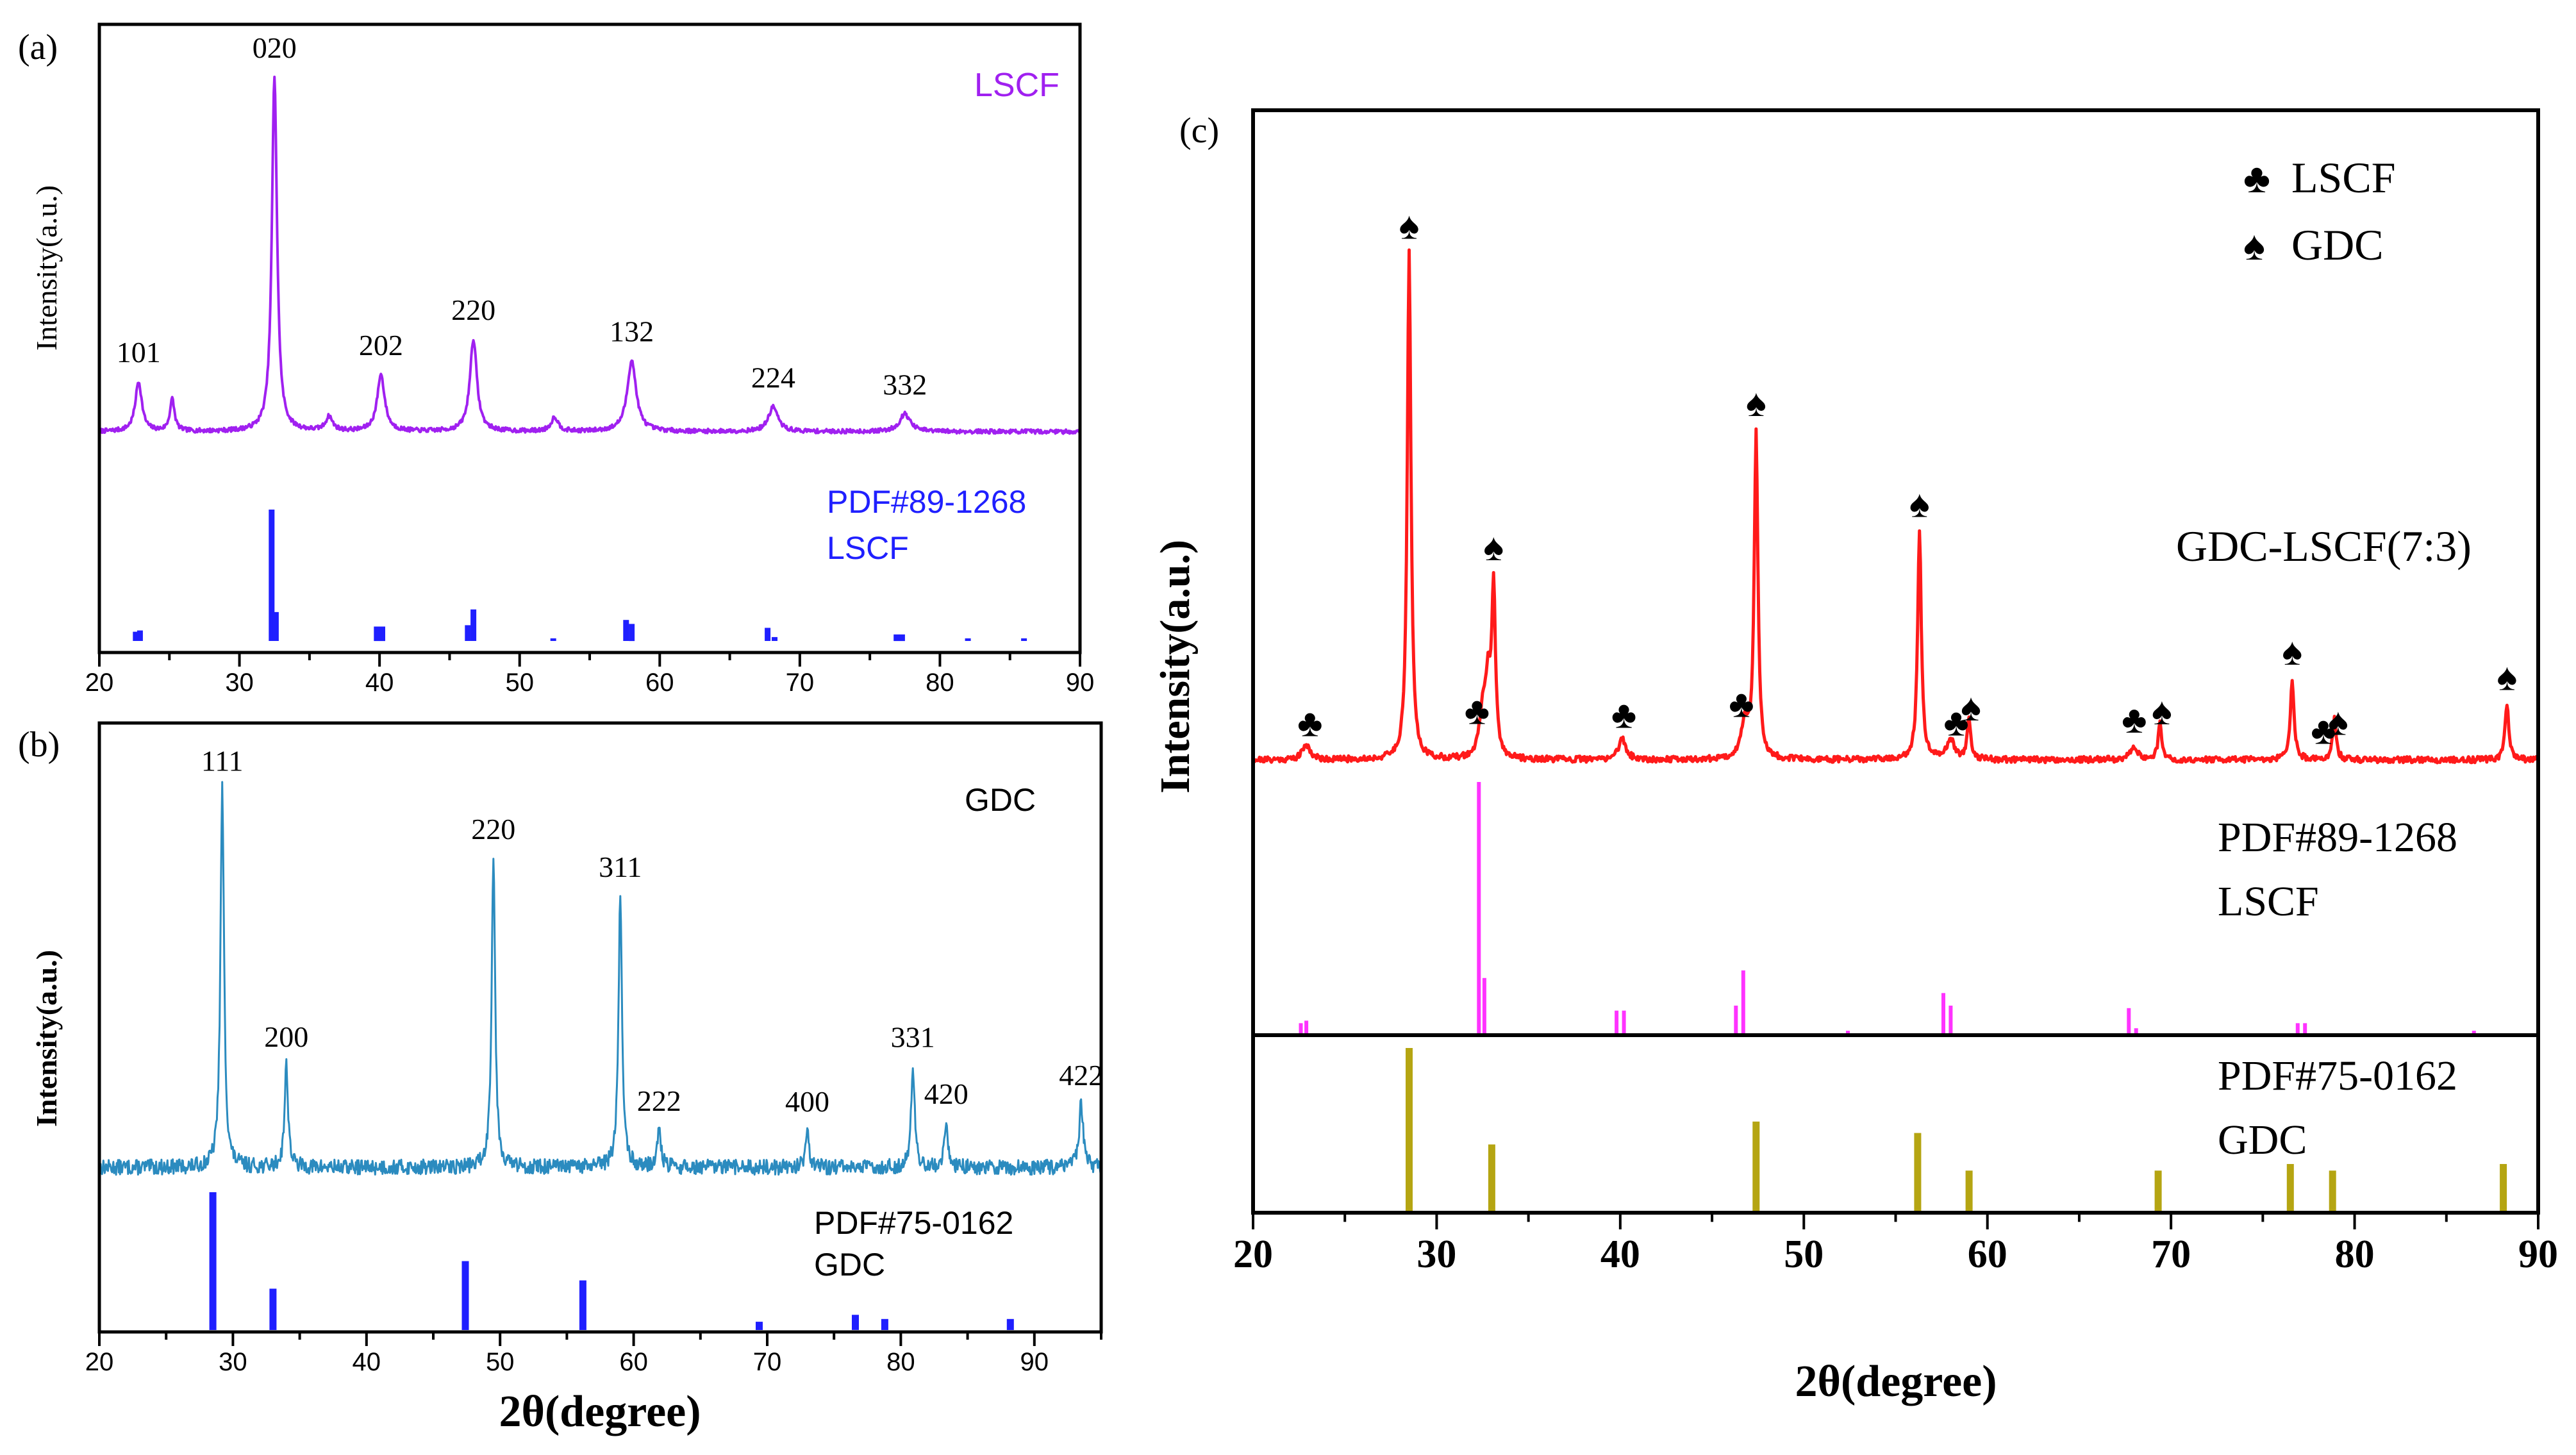  Describe the element at coordinates (233, 1362) in the screenshot. I see `panel-b-x-tick-label: 30` at that location.